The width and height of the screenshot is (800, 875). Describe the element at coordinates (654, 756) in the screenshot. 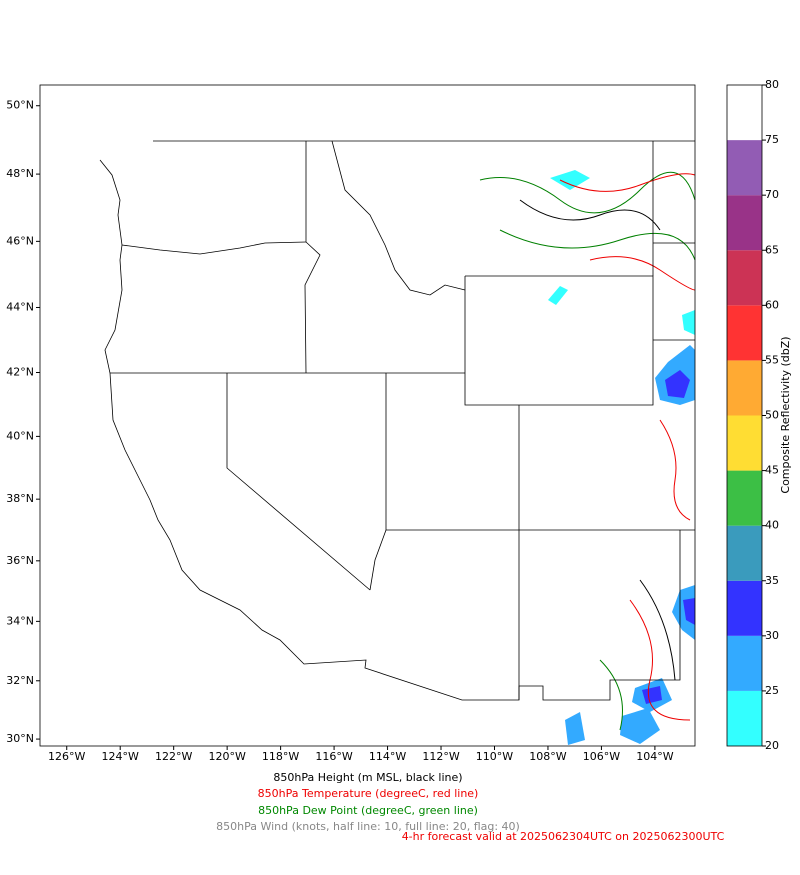

I see `x-tick-label: 104°W` at that location.